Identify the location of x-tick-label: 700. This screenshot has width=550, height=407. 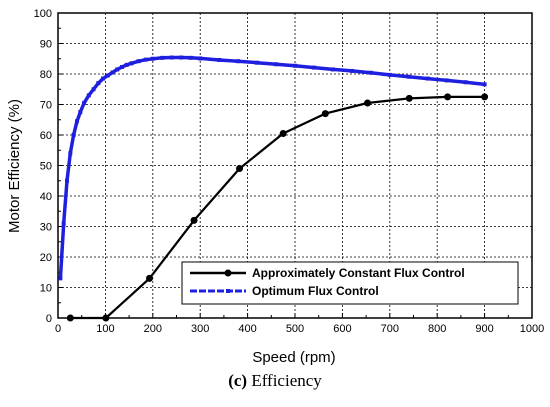
(390, 329).